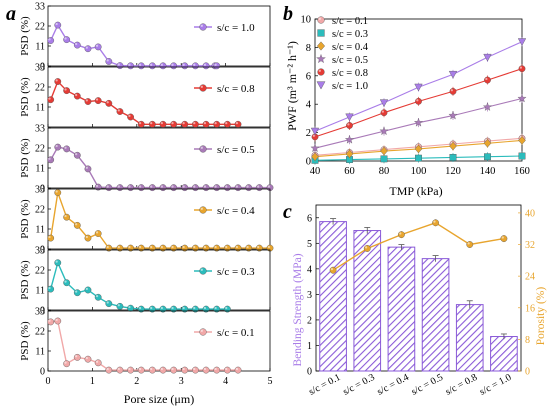 Image resolution: width=550 pixels, height=409 pixels. What do you see at coordinates (309, 346) in the screenshot?
I see `y-tick-label: 1` at bounding box center [309, 346].